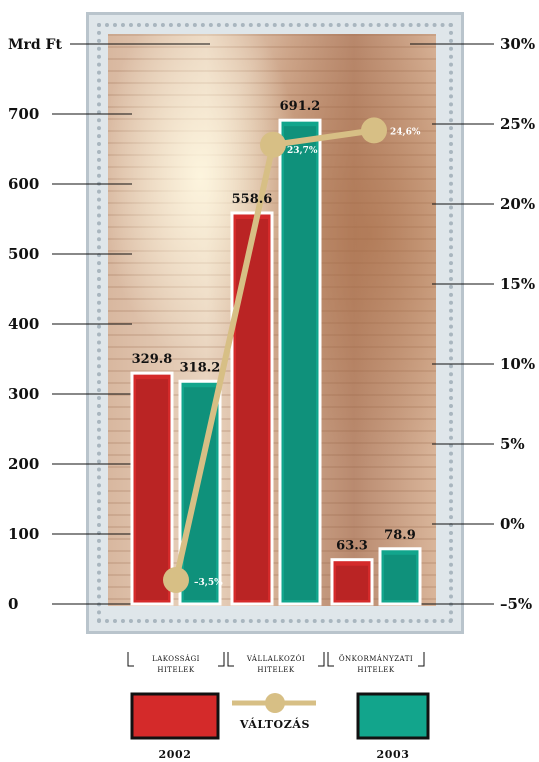 This screenshot has height=762, width=539. Describe the element at coordinates (393, 716) in the screenshot. I see `legend-swatch-2003` at that location.